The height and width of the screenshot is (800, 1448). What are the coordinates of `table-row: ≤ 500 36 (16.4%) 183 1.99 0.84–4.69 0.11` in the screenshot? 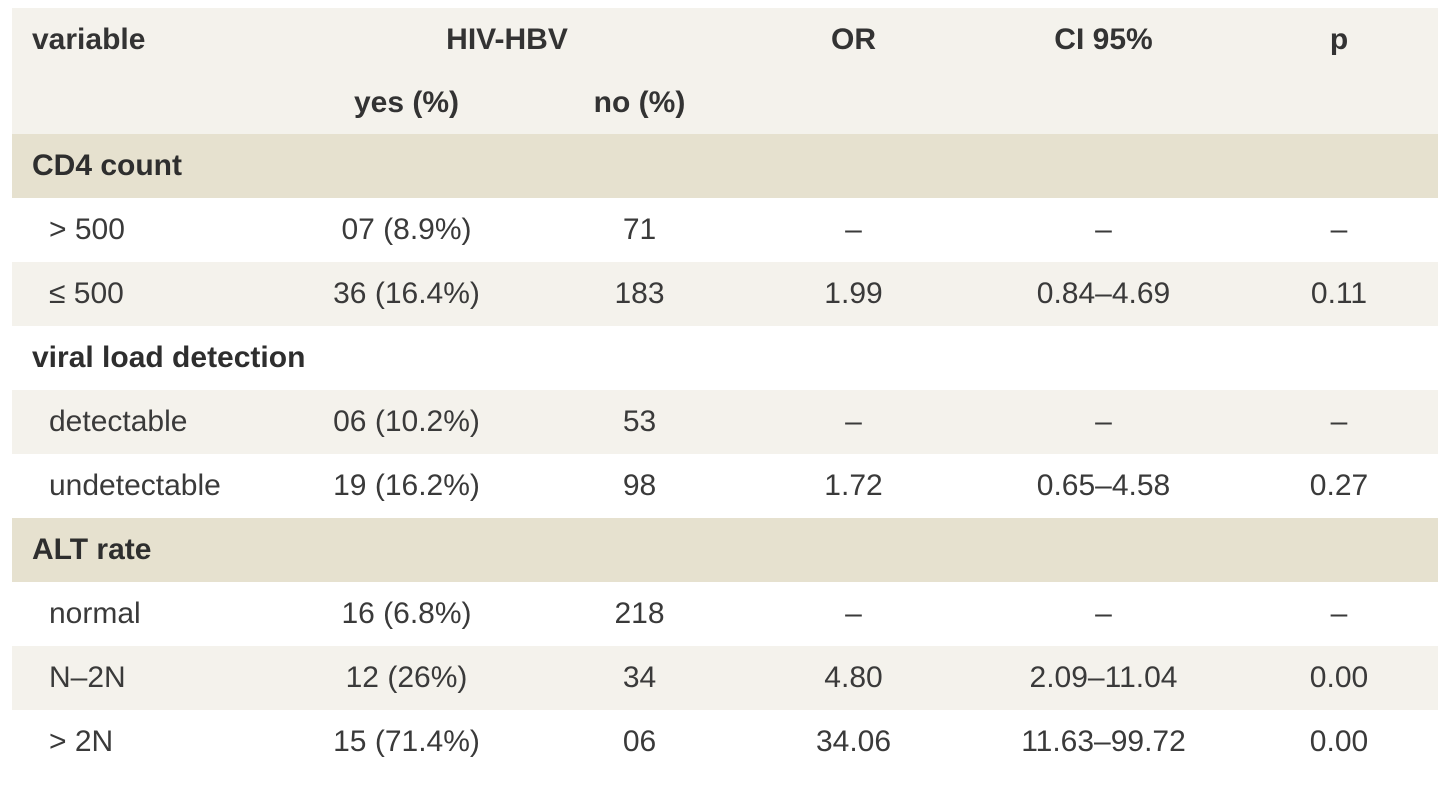 It's located at (725, 294).